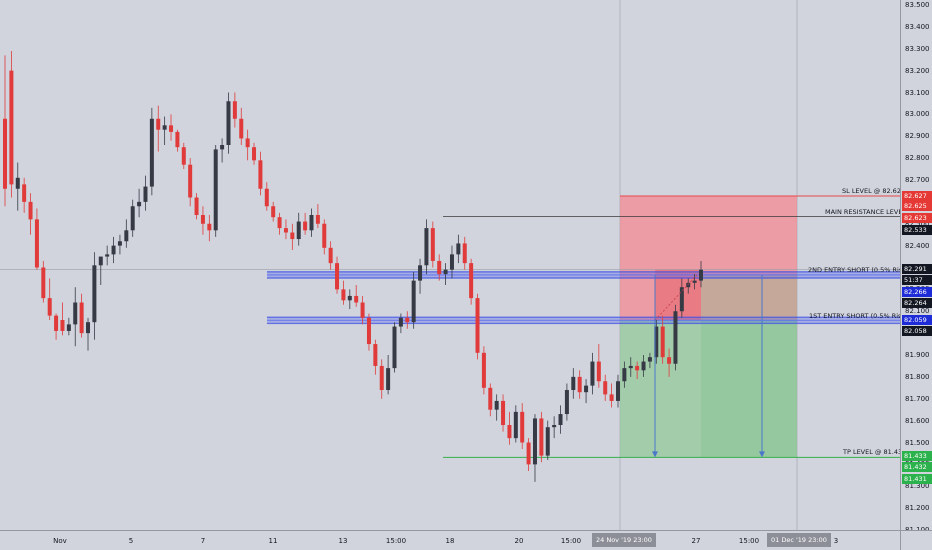 The image size is (932, 550). What do you see at coordinates (450, 541) in the screenshot?
I see `time-tick-label: 18` at bounding box center [450, 541].